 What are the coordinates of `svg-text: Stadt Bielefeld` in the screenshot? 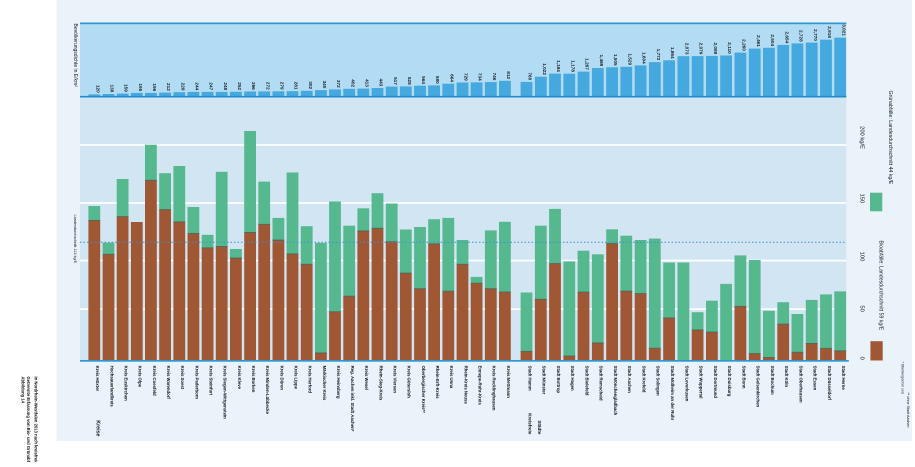 It's located at (586, 381).